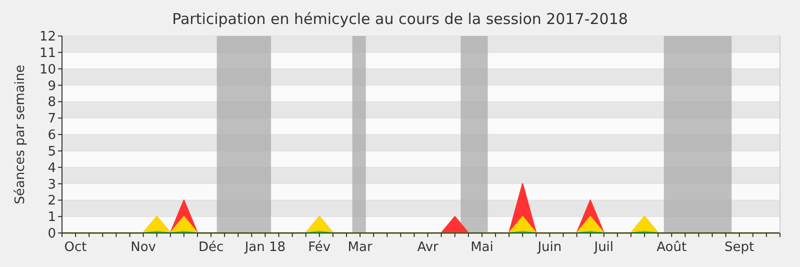 This screenshot has width=800, height=267. Describe the element at coordinates (52, 201) in the screenshot. I see `y-tick-label: 2` at that location.